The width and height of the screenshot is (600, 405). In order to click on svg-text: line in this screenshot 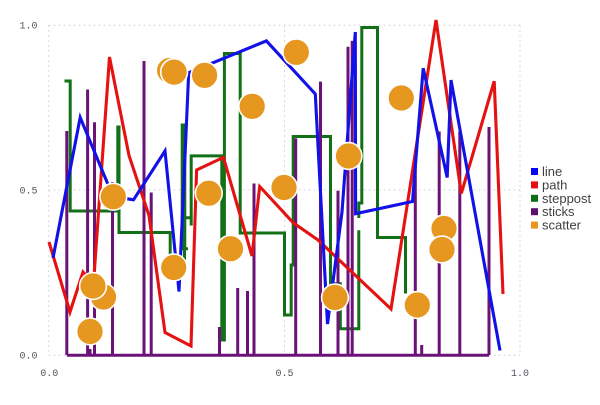, I will do `click(552, 171)`.